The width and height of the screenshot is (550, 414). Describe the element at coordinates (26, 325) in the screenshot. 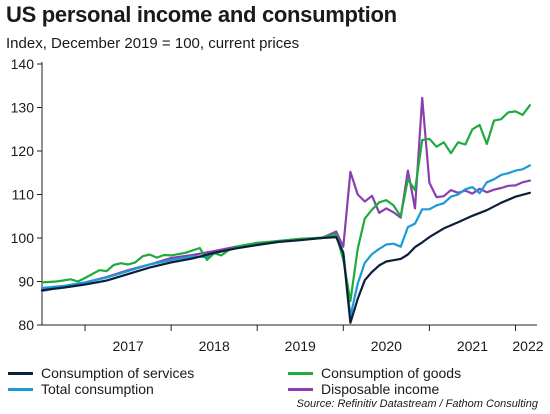

I see `y-tick-label: 80` at that location.